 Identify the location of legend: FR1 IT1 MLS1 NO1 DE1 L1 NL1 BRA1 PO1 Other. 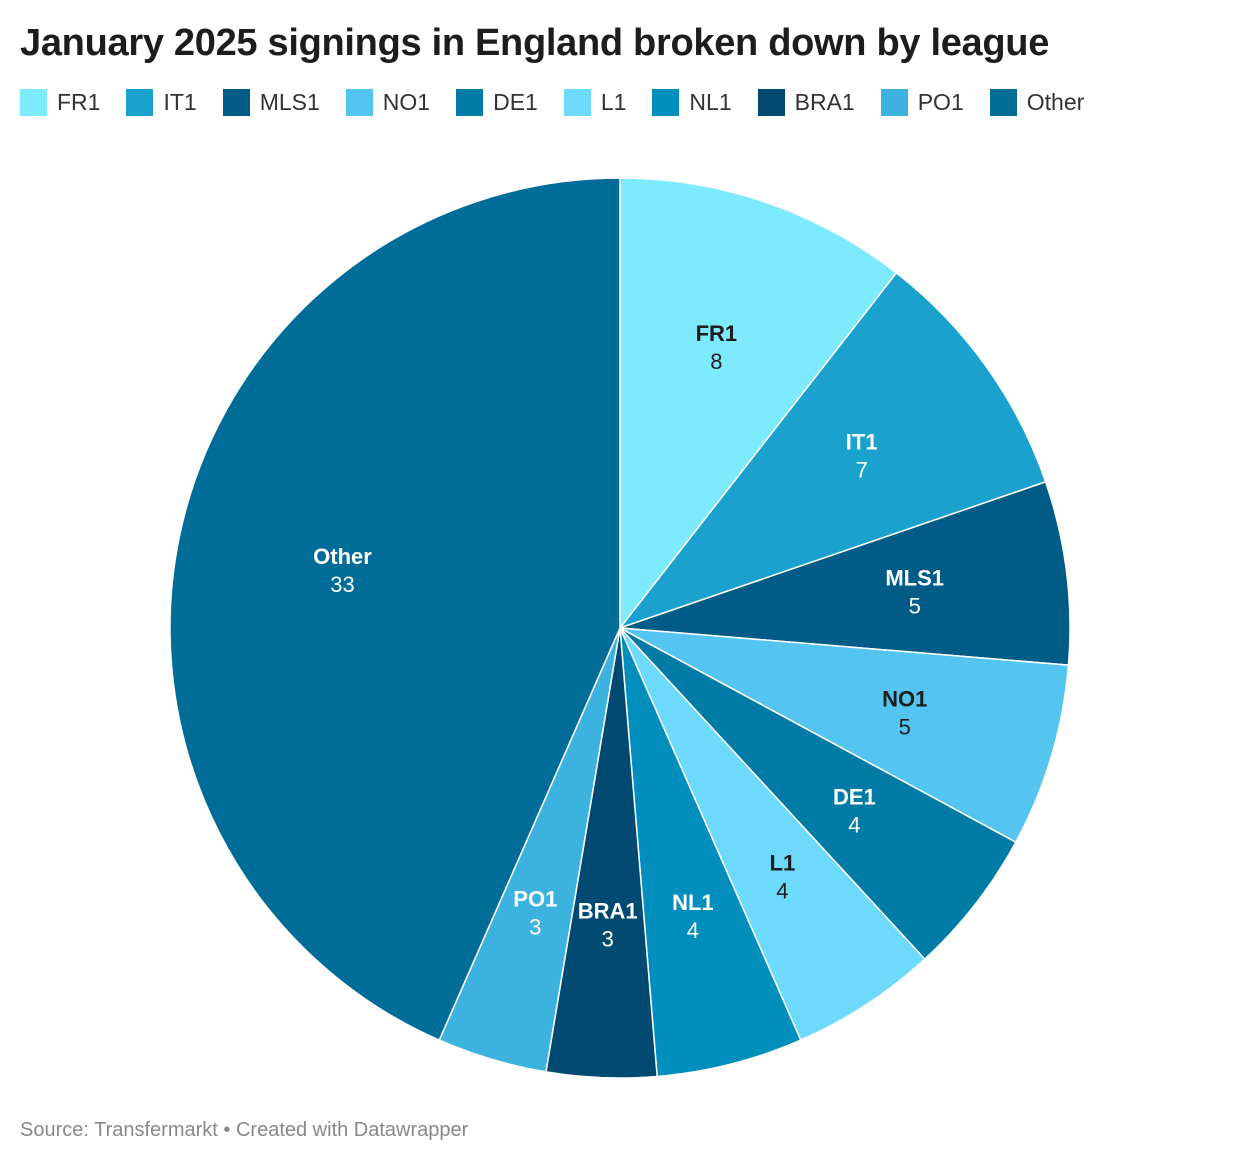
(565, 102).